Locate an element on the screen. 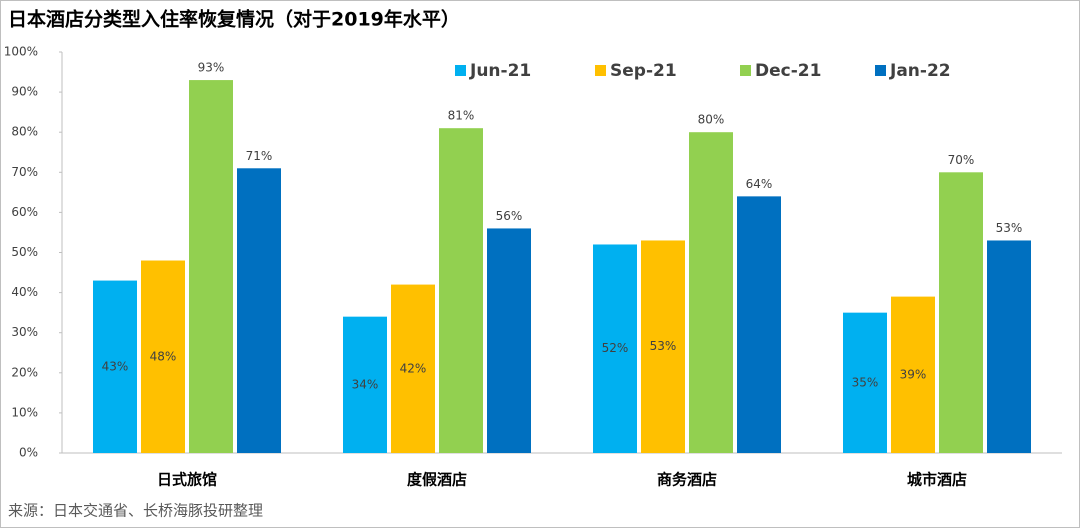  legend-label: Jan-22 is located at coordinates (920, 71).